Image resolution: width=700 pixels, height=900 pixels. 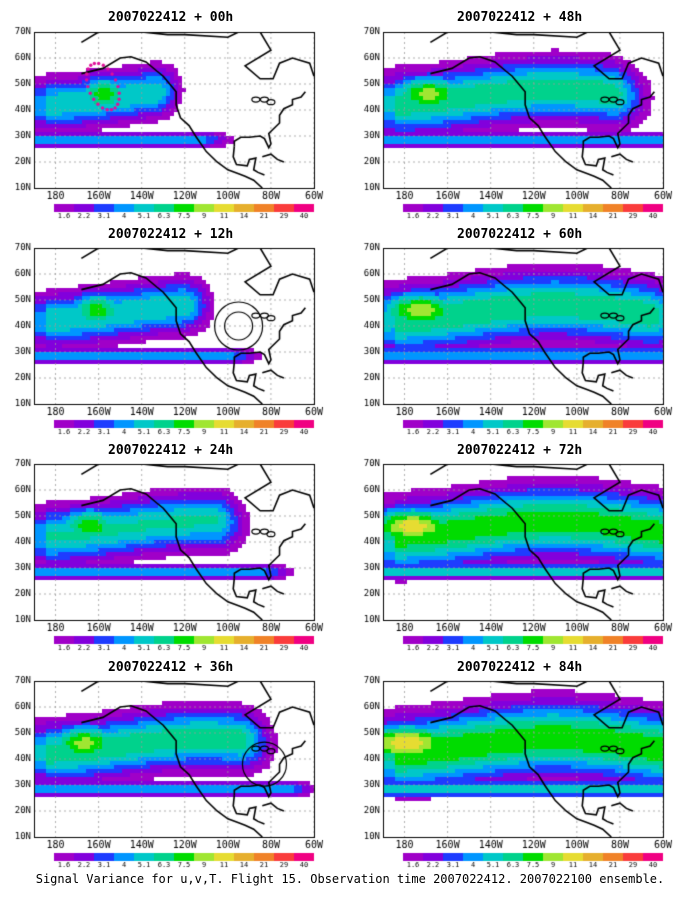 What do you see at coordinates (171, 667) in the screenshot?
I see `panel-title-36h: 2007022412 + 36h` at bounding box center [171, 667].